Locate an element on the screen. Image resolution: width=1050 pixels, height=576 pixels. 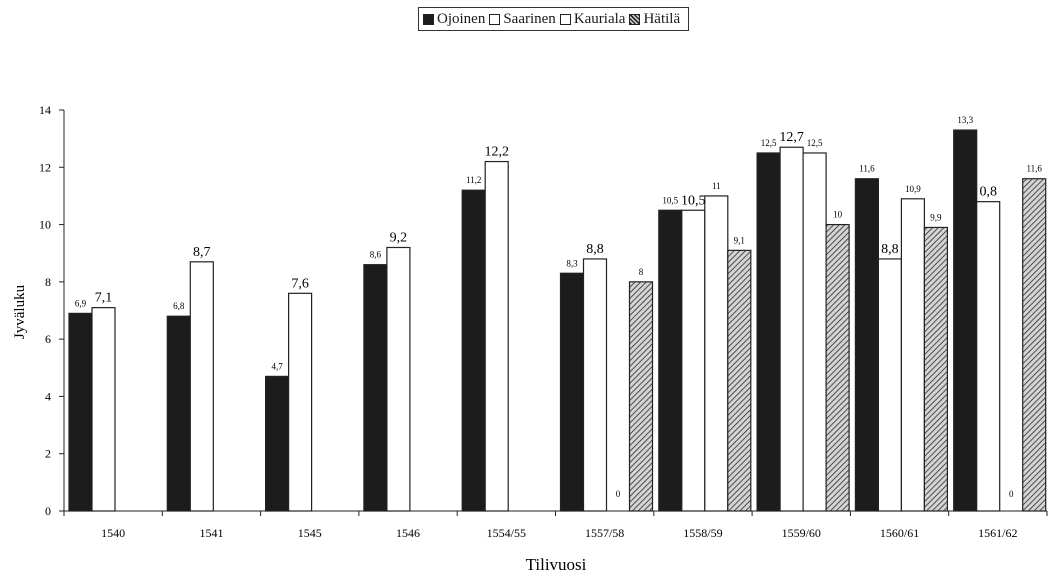
legend-label: Saarinen is located at coordinates (529, 18).